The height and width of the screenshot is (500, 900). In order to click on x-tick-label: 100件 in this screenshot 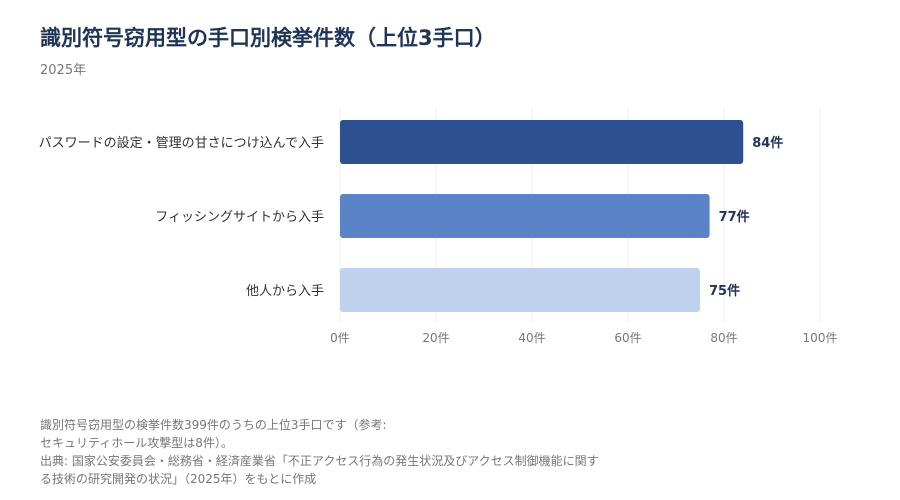, I will do `click(820, 338)`.